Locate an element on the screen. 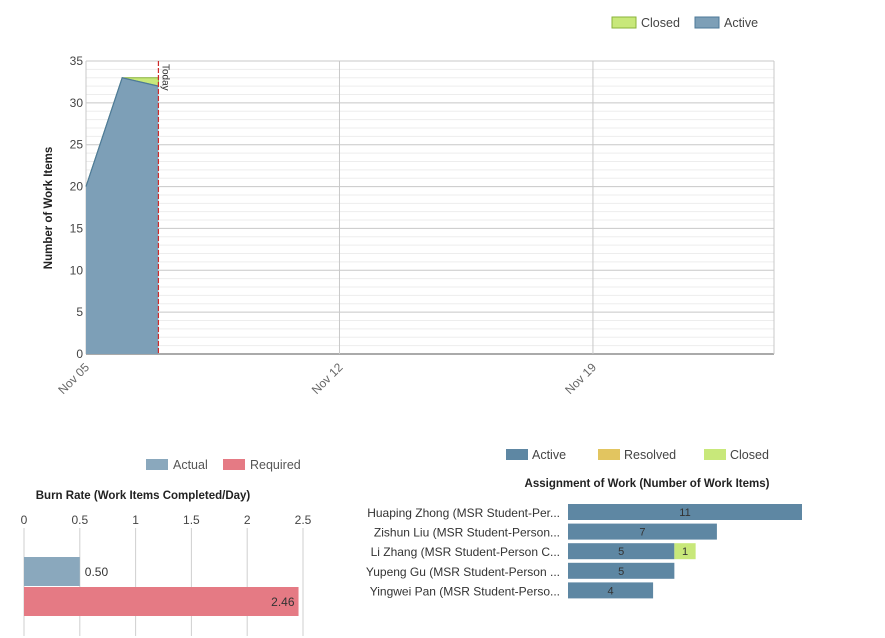 The image size is (885, 638). segment-value-label: 11 is located at coordinates (684, 513).